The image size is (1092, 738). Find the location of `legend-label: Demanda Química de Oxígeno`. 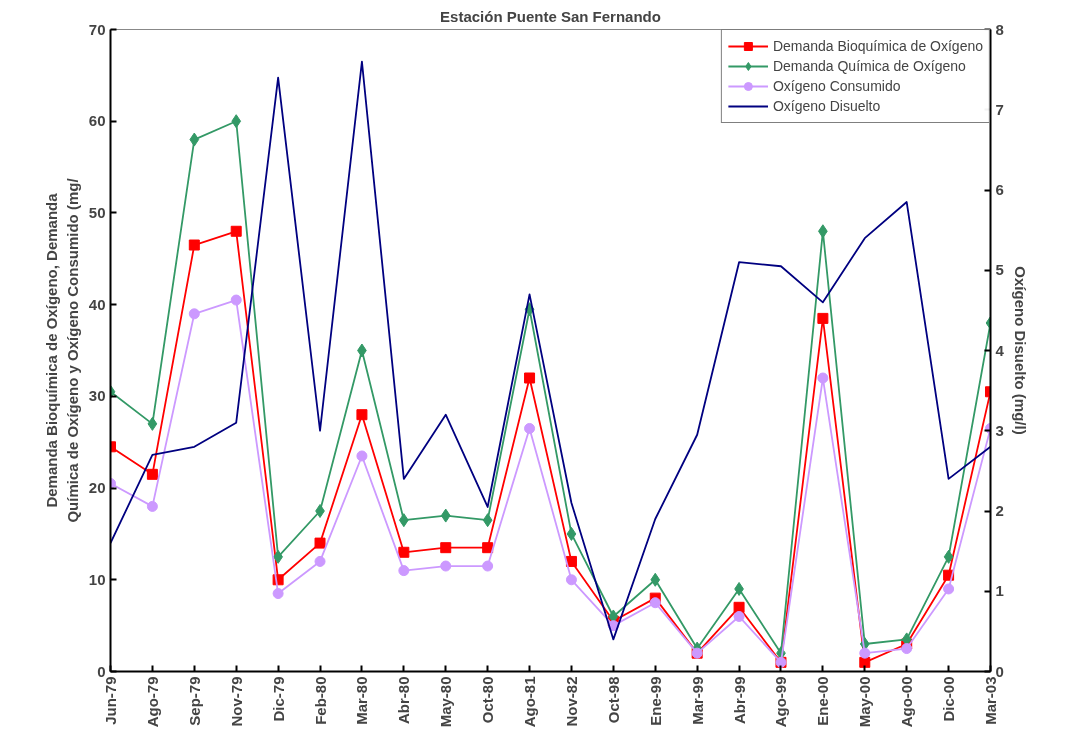

legend-label: Demanda Química de Oxígeno is located at coordinates (869, 66).